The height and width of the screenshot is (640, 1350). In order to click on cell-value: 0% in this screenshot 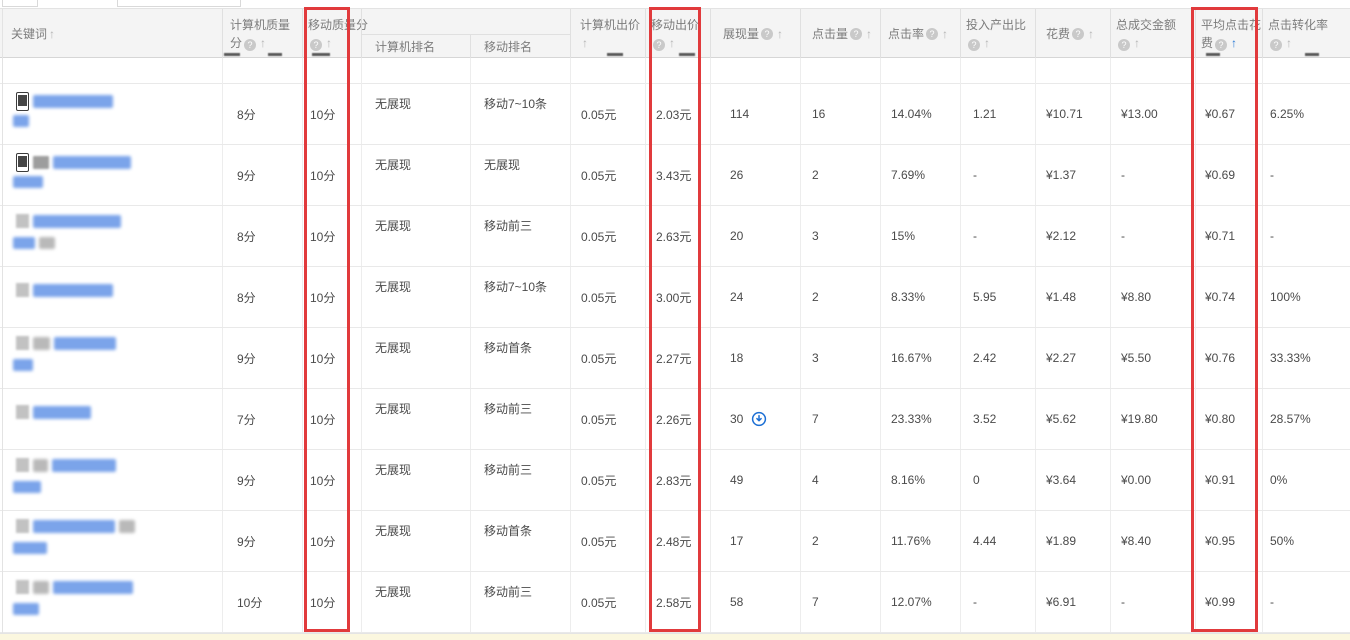, I will do `click(1279, 480)`.